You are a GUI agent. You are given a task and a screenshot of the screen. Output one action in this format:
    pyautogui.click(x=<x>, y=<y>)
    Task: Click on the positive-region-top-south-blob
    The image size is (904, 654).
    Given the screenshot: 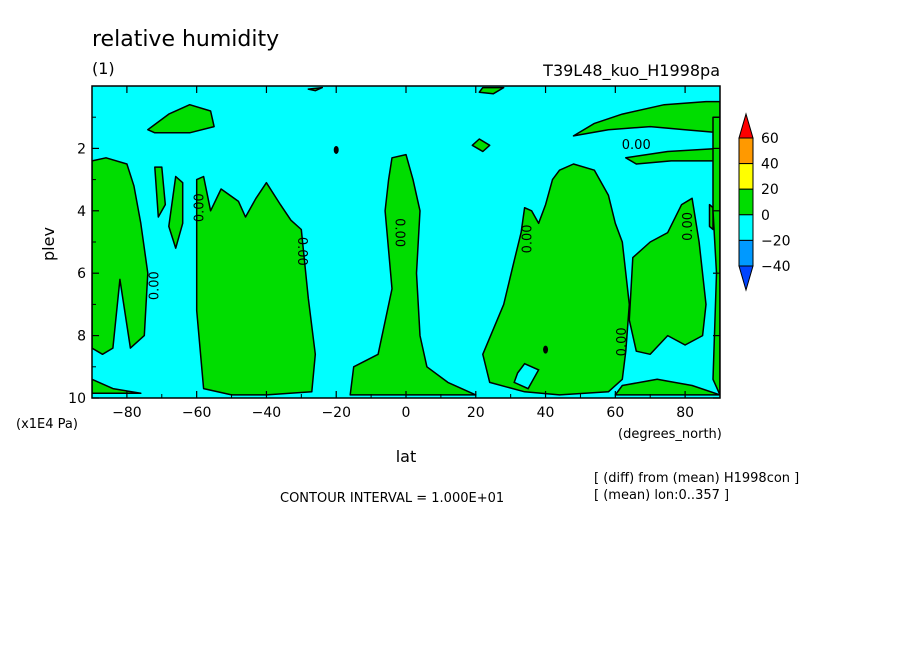 What is the action you would take?
    pyautogui.click(x=181, y=118)
    